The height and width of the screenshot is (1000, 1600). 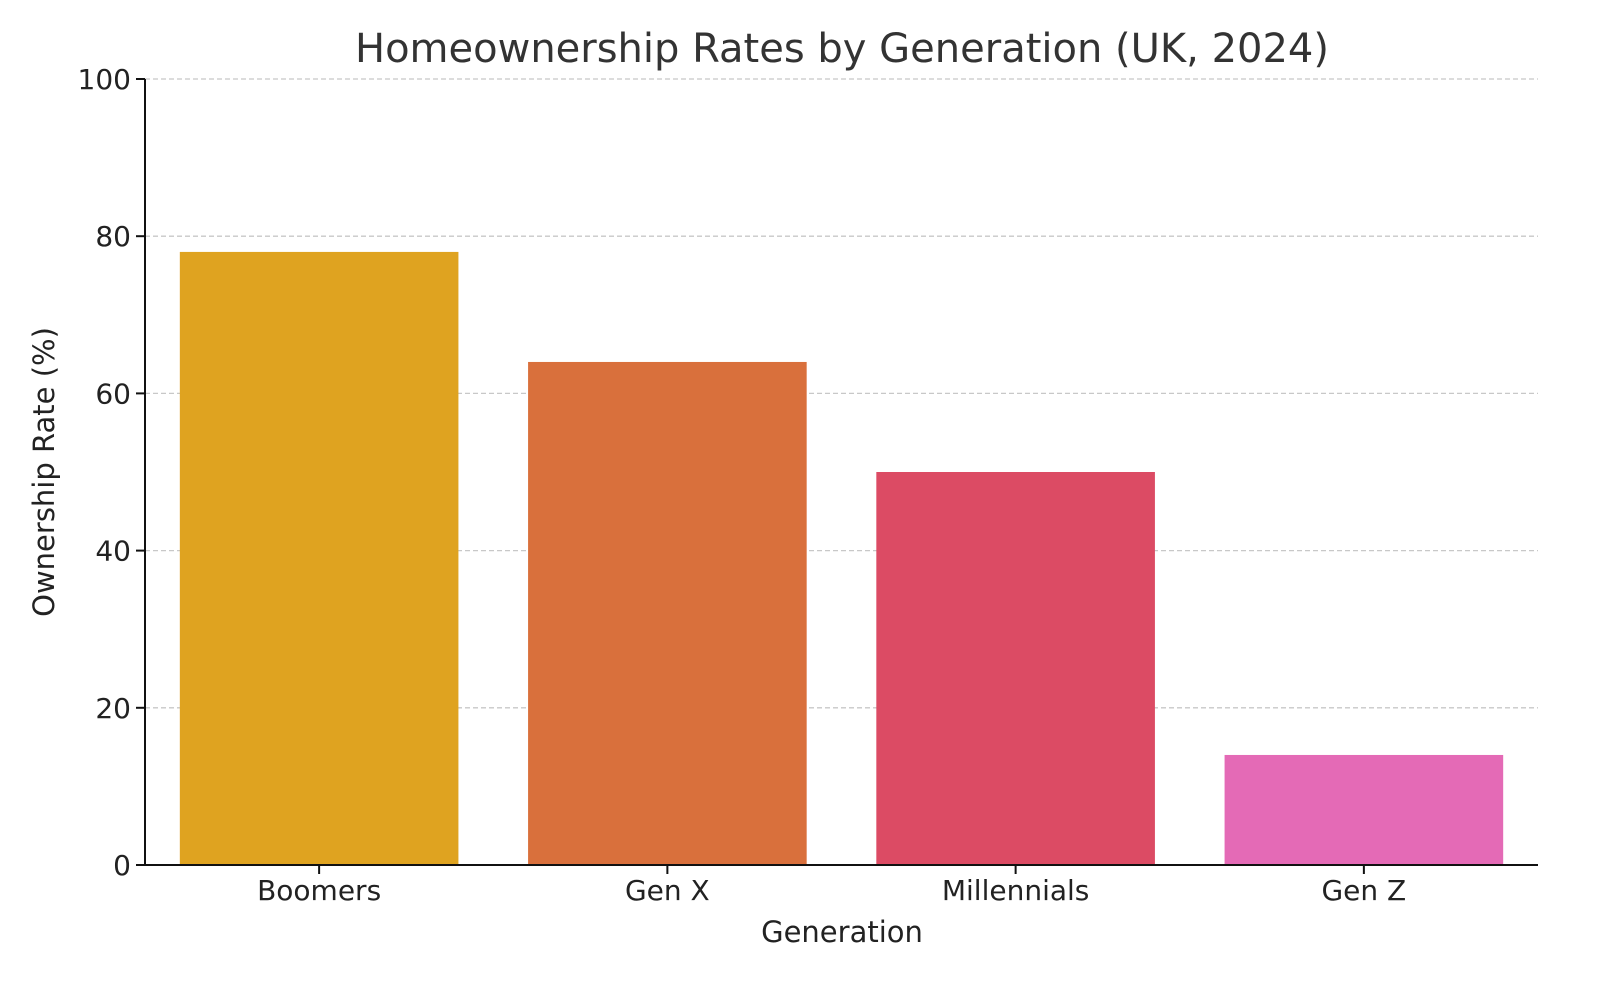 I want to click on x-tick-label: Millennials, so click(x=1016, y=890).